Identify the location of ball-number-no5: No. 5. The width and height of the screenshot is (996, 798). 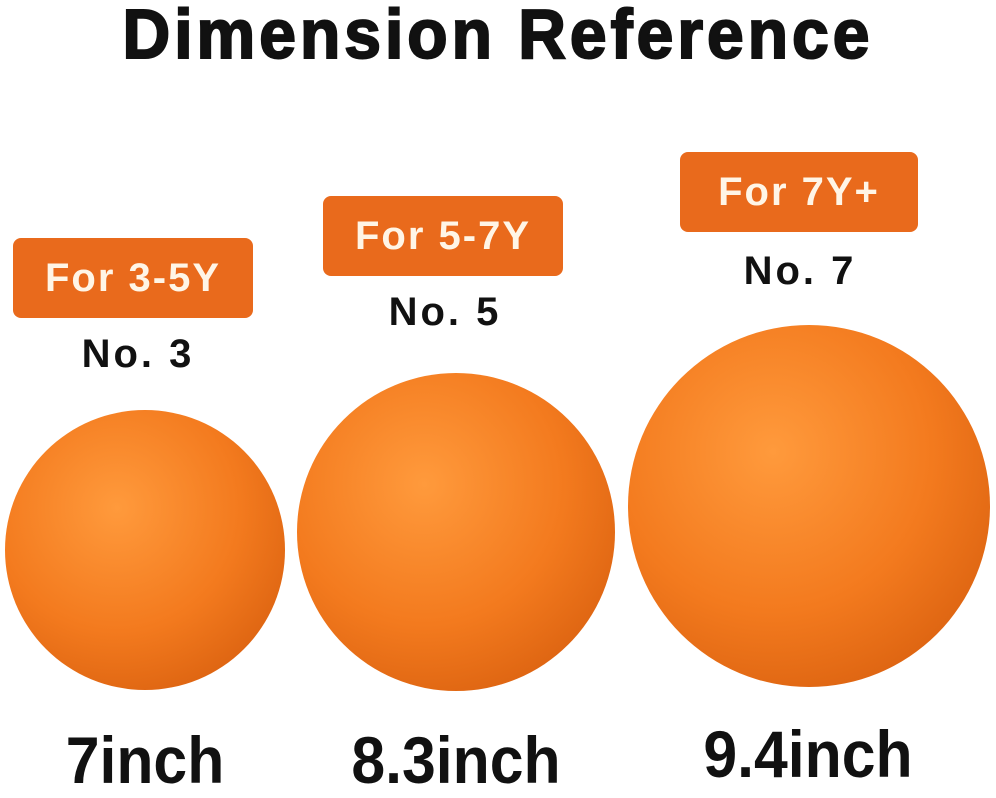
(445, 312).